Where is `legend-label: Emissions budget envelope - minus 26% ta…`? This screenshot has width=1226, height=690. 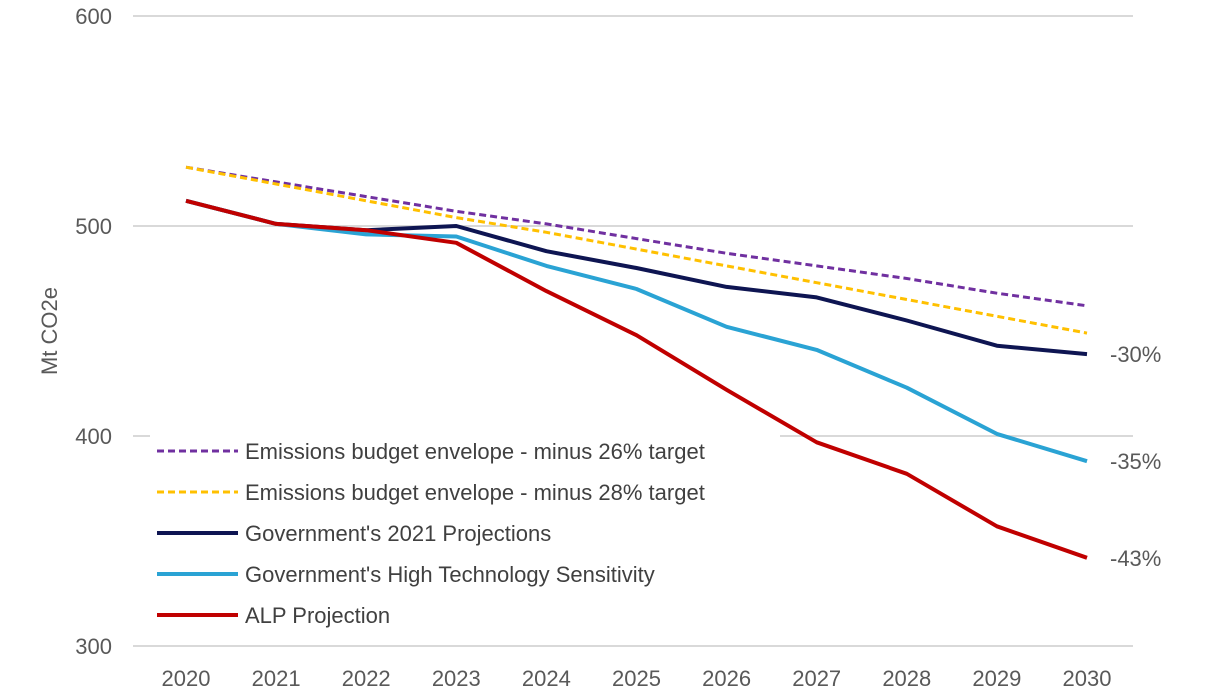 legend-label: Emissions budget envelope - minus 26% ta… is located at coordinates (475, 451).